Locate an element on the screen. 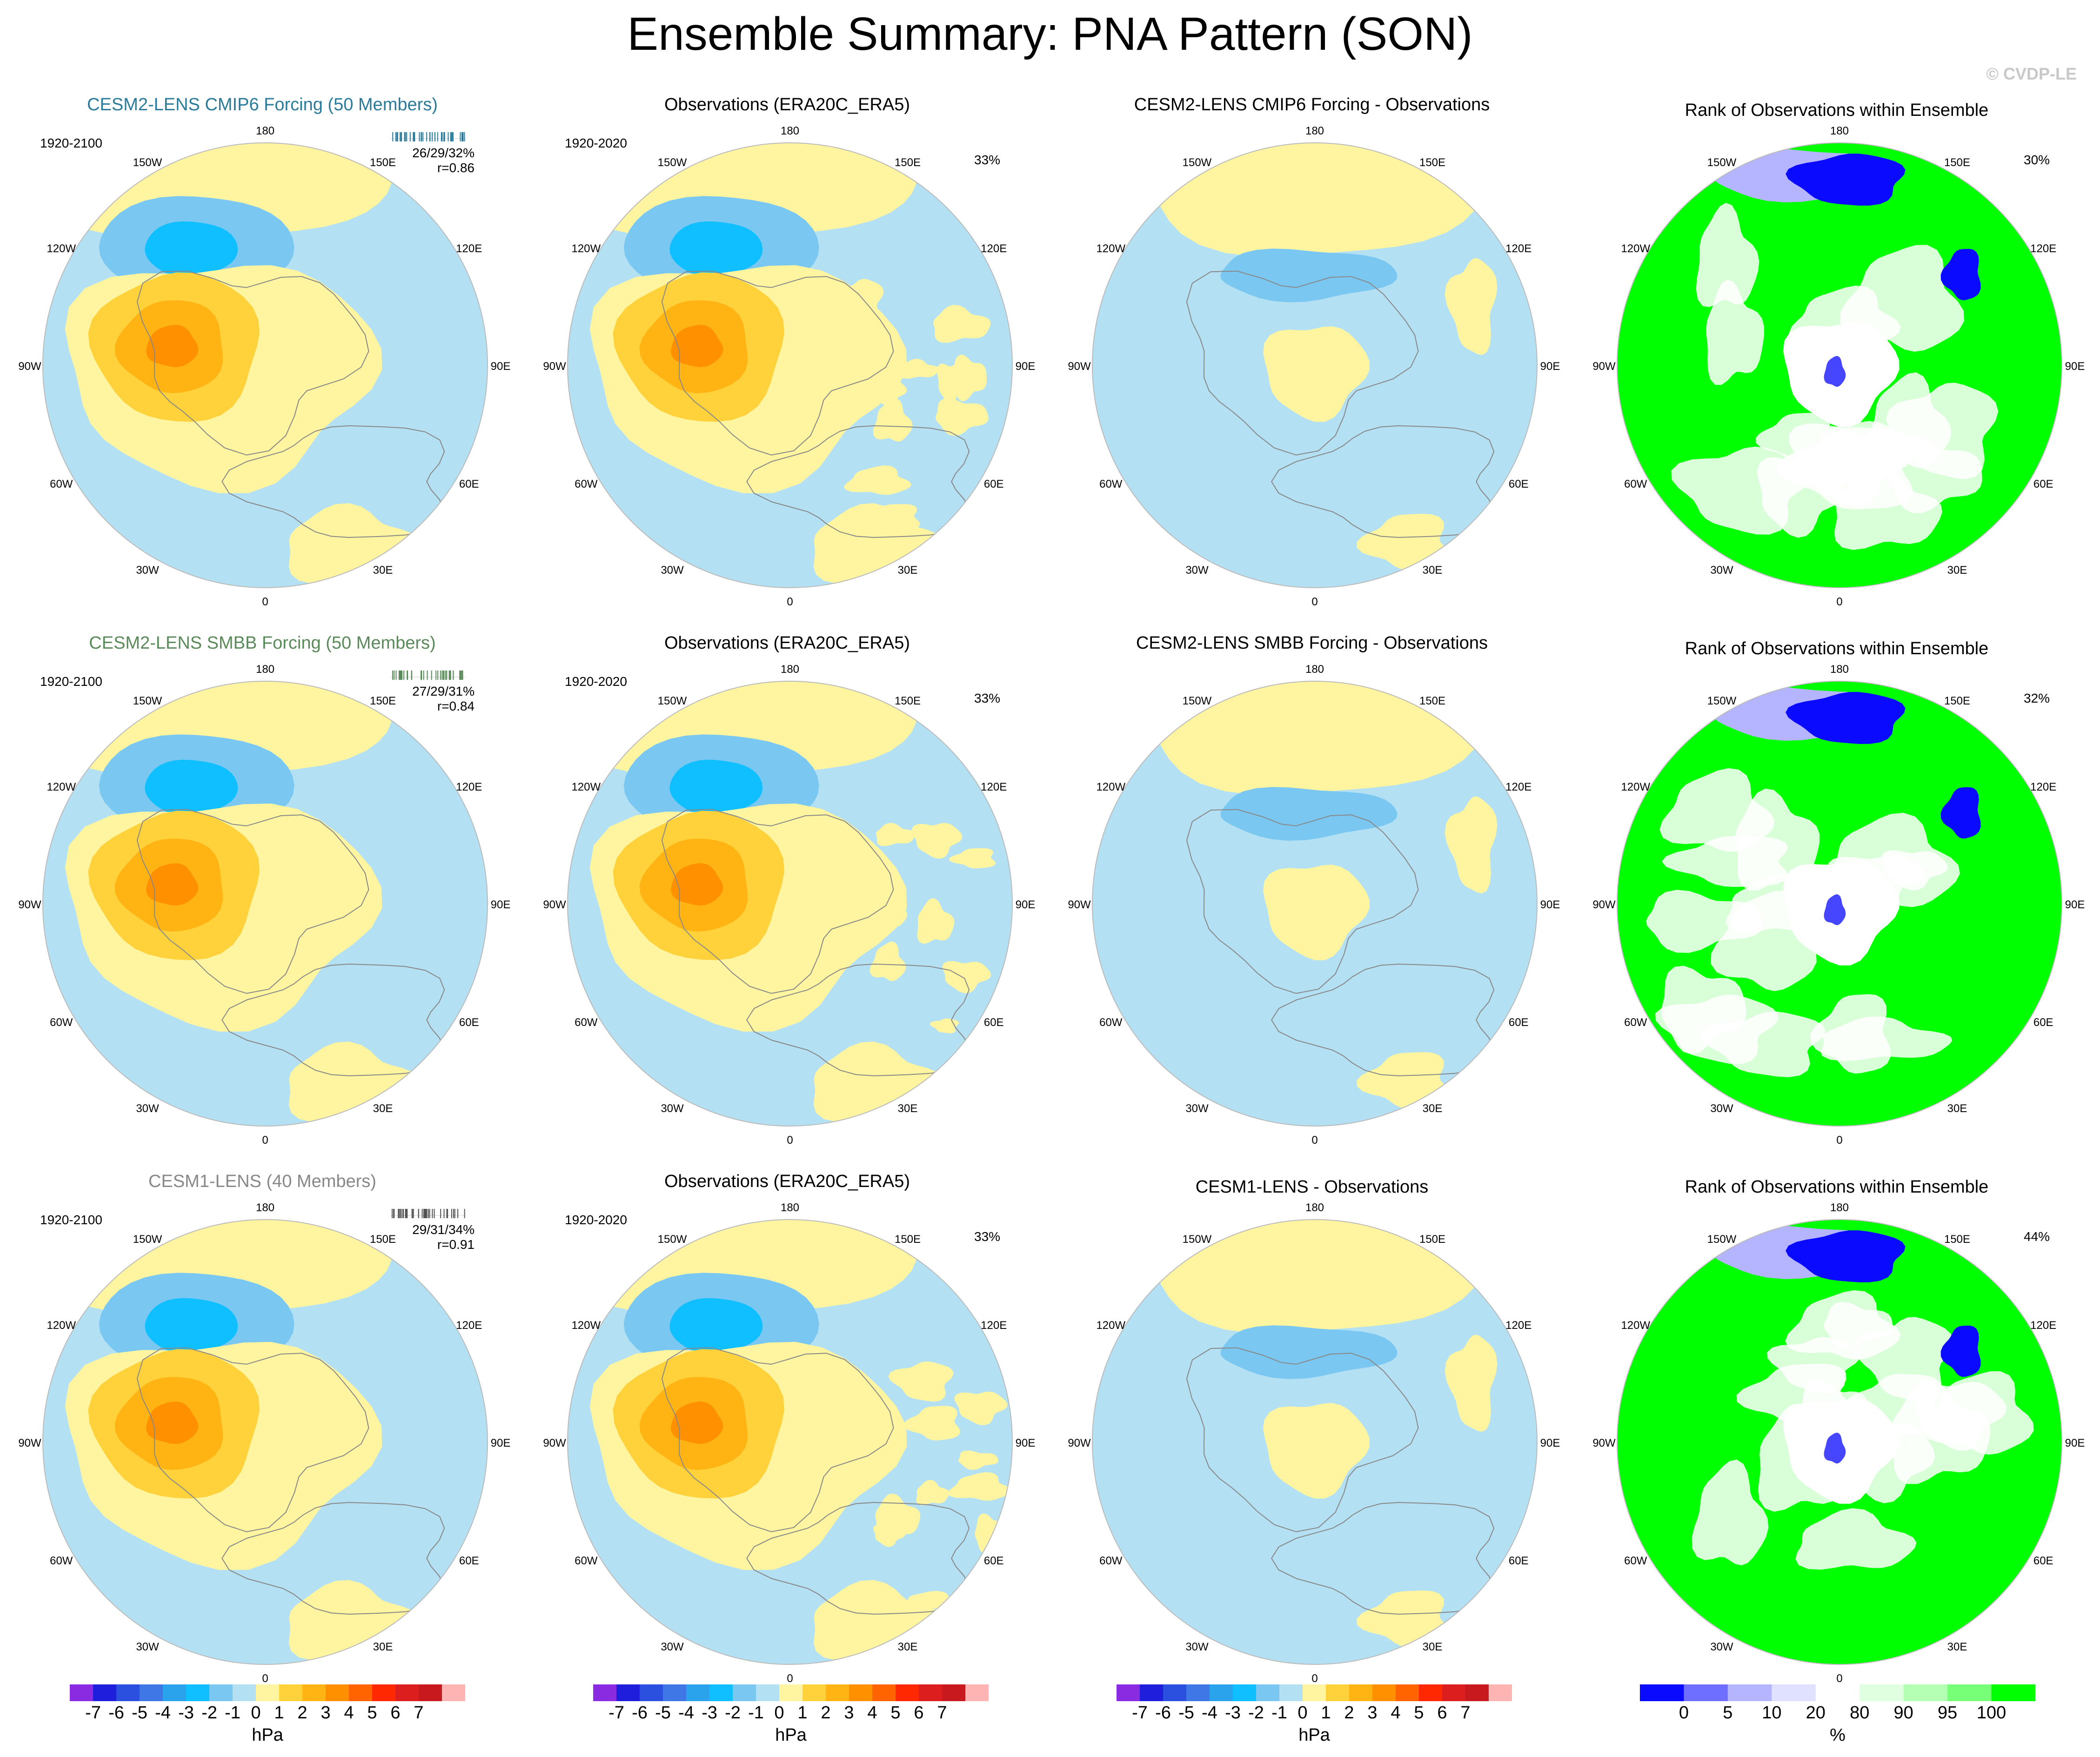 This screenshot has width=2100, height=1757. longitude-label: 0 is located at coordinates (1839, 602).